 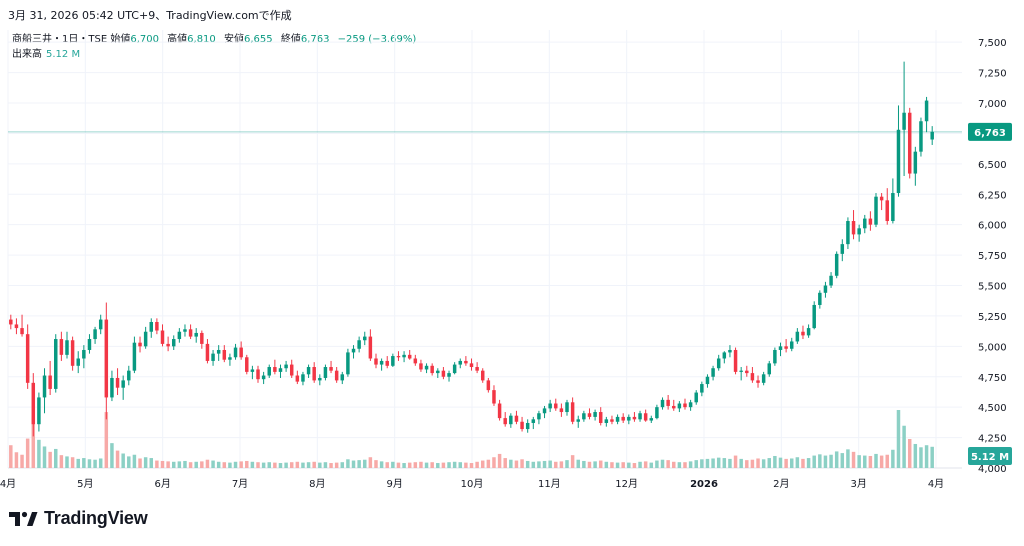 I want to click on open-label: 始値, so click(x=120, y=39).